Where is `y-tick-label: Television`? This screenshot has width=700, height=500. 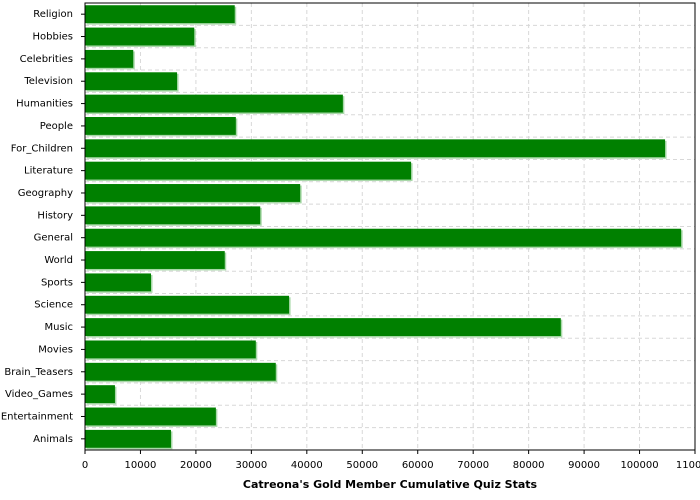
y-tick-label: Television is located at coordinates (48, 81).